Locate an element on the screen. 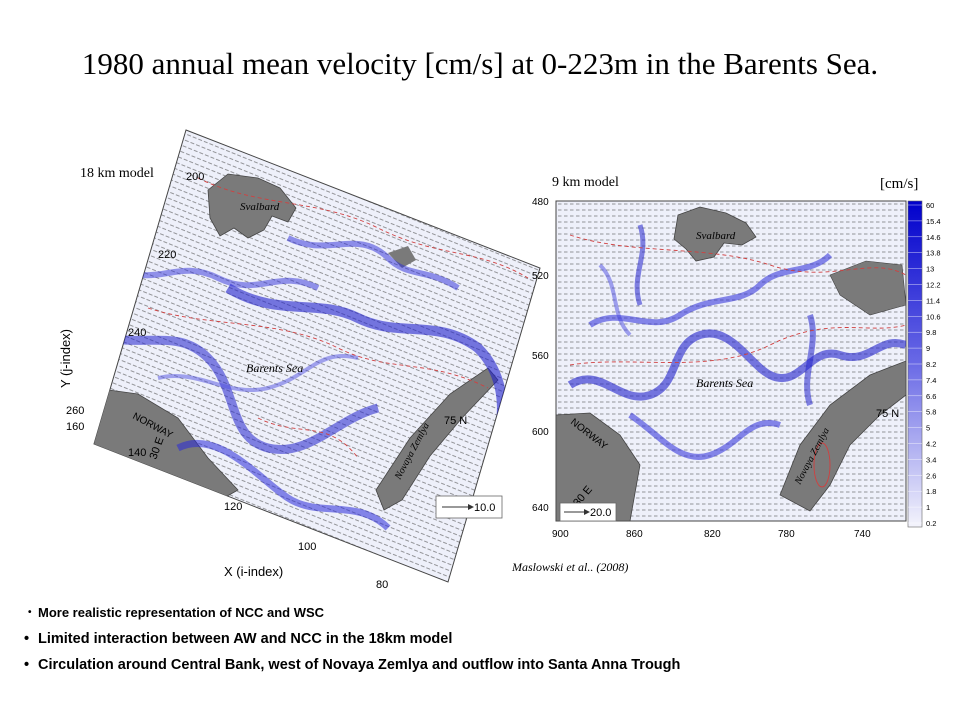 Image resolution: width=960 pixels, height=720 pixels. right-lat-label: 75 N is located at coordinates (887, 414).